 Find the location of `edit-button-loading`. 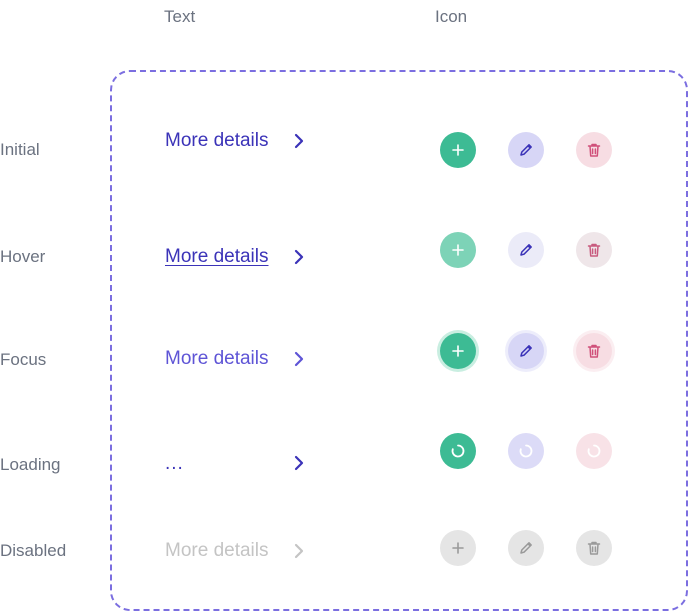

edit-button-loading is located at coordinates (526, 451).